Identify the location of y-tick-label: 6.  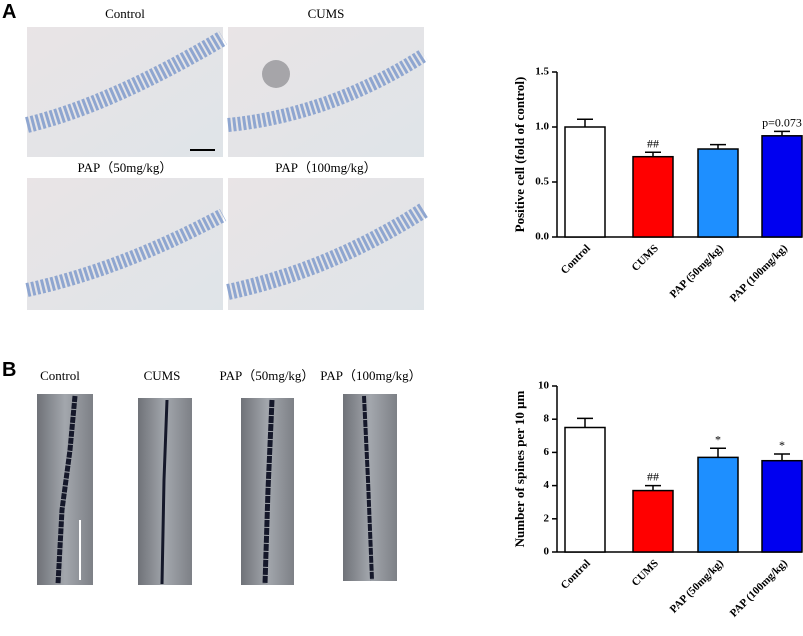
(547, 452).